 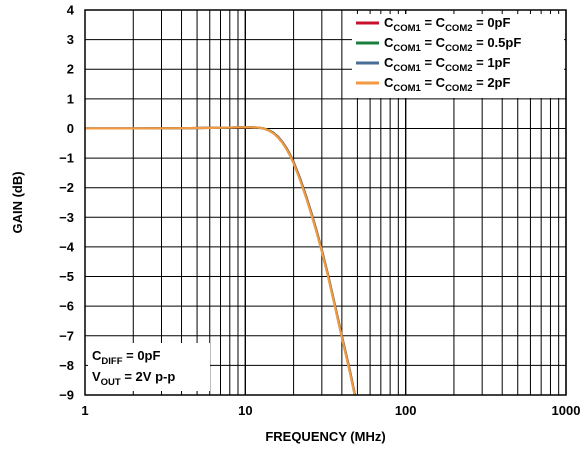 What do you see at coordinates (447, 84) in the screenshot?
I see `legend-entry: CCOM1 = CCOM2 = 2pF` at bounding box center [447, 84].